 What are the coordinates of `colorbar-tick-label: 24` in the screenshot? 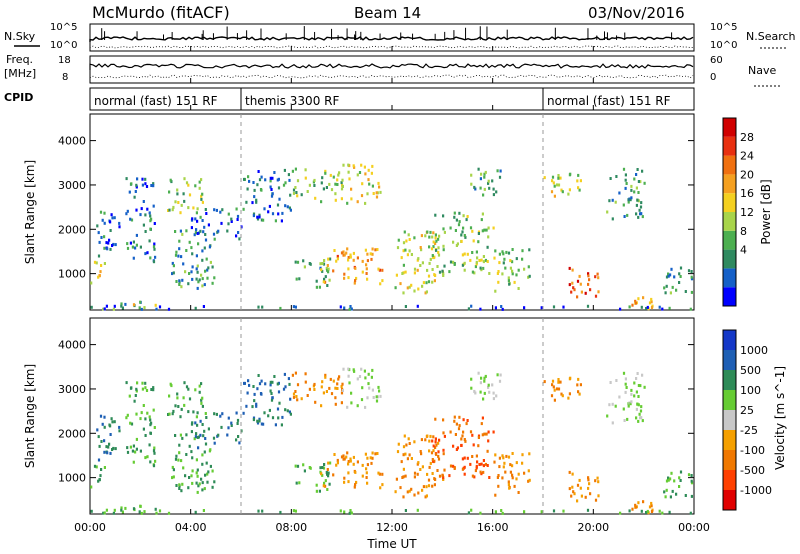 It's located at (747, 156).